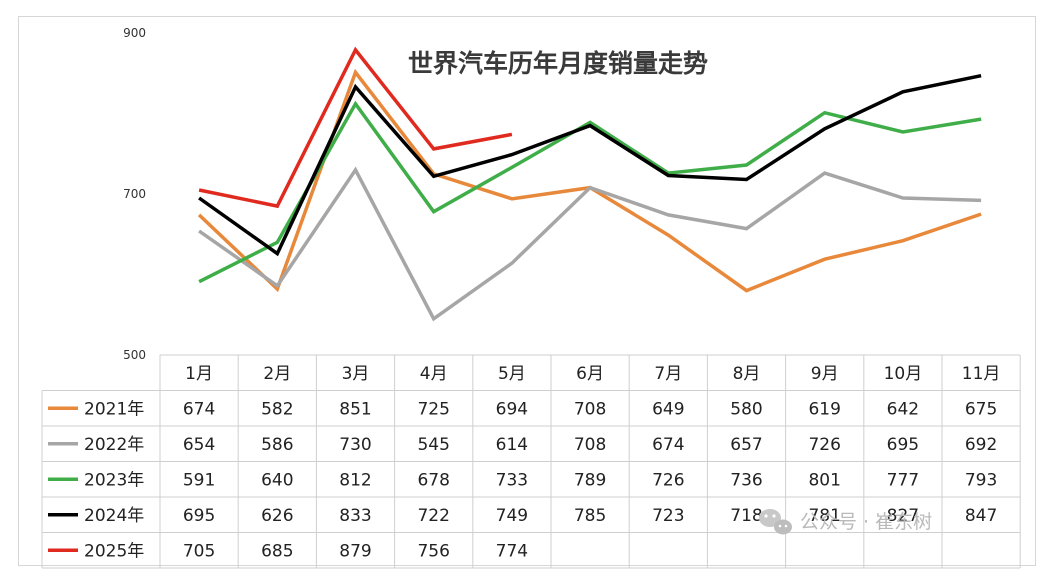  I want to click on category-label: 5月, so click(512, 374).